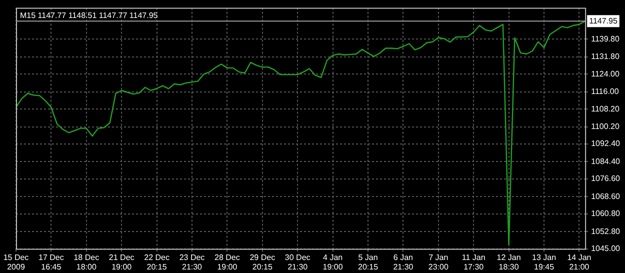  I want to click on y-tick-label: 1092.40, so click(606, 143).